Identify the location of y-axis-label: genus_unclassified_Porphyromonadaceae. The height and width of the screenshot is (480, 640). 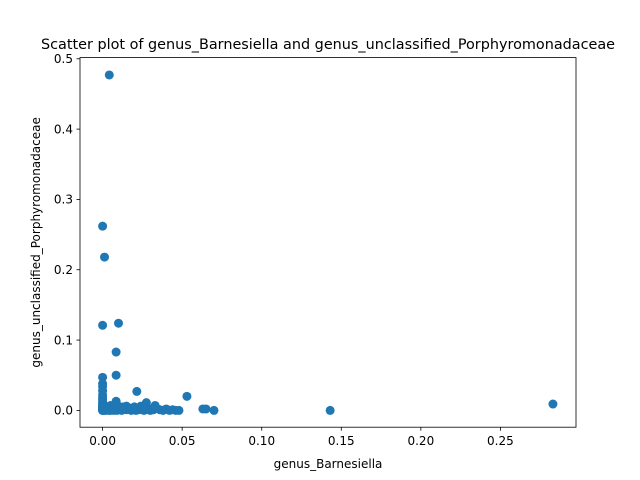
(36, 242).